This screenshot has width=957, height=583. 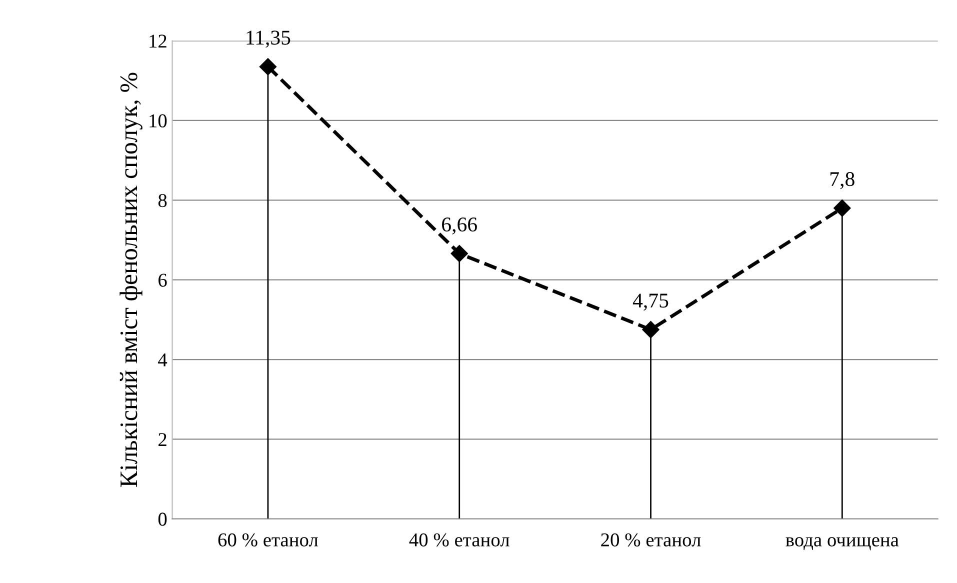 I want to click on data-label: 6,66, so click(x=459, y=226).